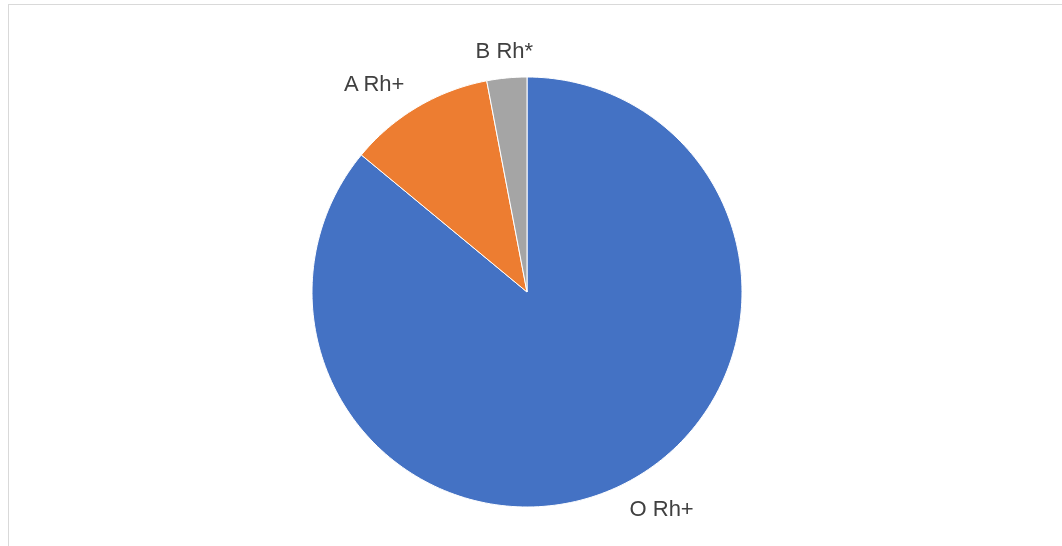 The width and height of the screenshot is (1062, 546). What do you see at coordinates (504, 51) in the screenshot?
I see `slice-label: B Rh*` at bounding box center [504, 51].